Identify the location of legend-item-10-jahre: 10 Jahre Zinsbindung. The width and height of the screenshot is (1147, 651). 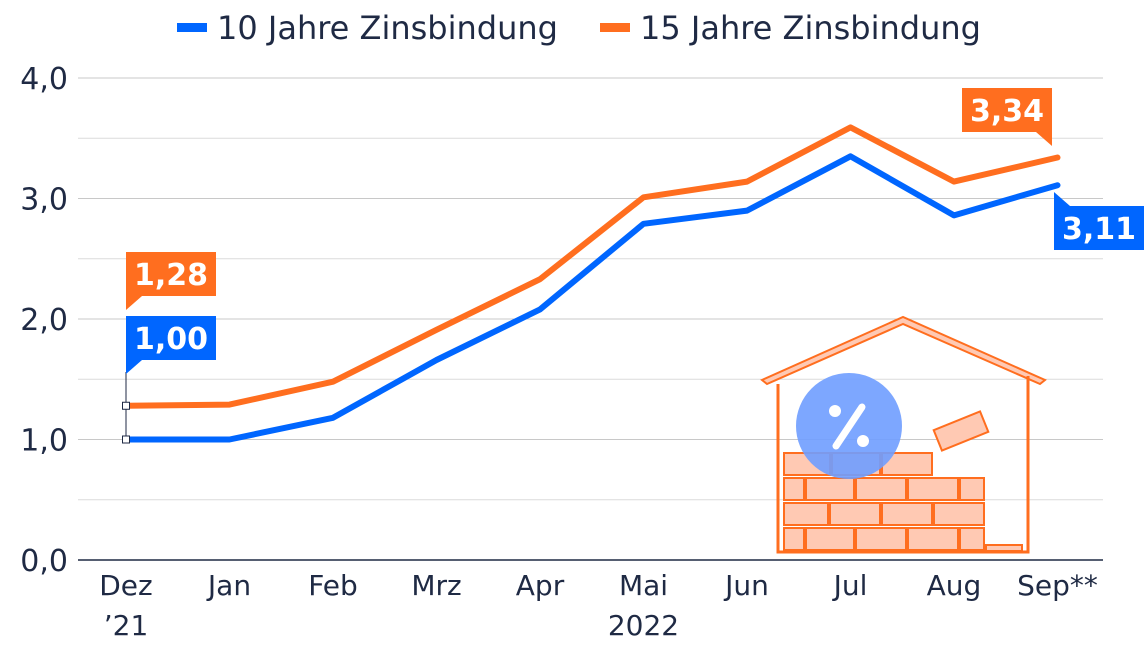
(367, 28).